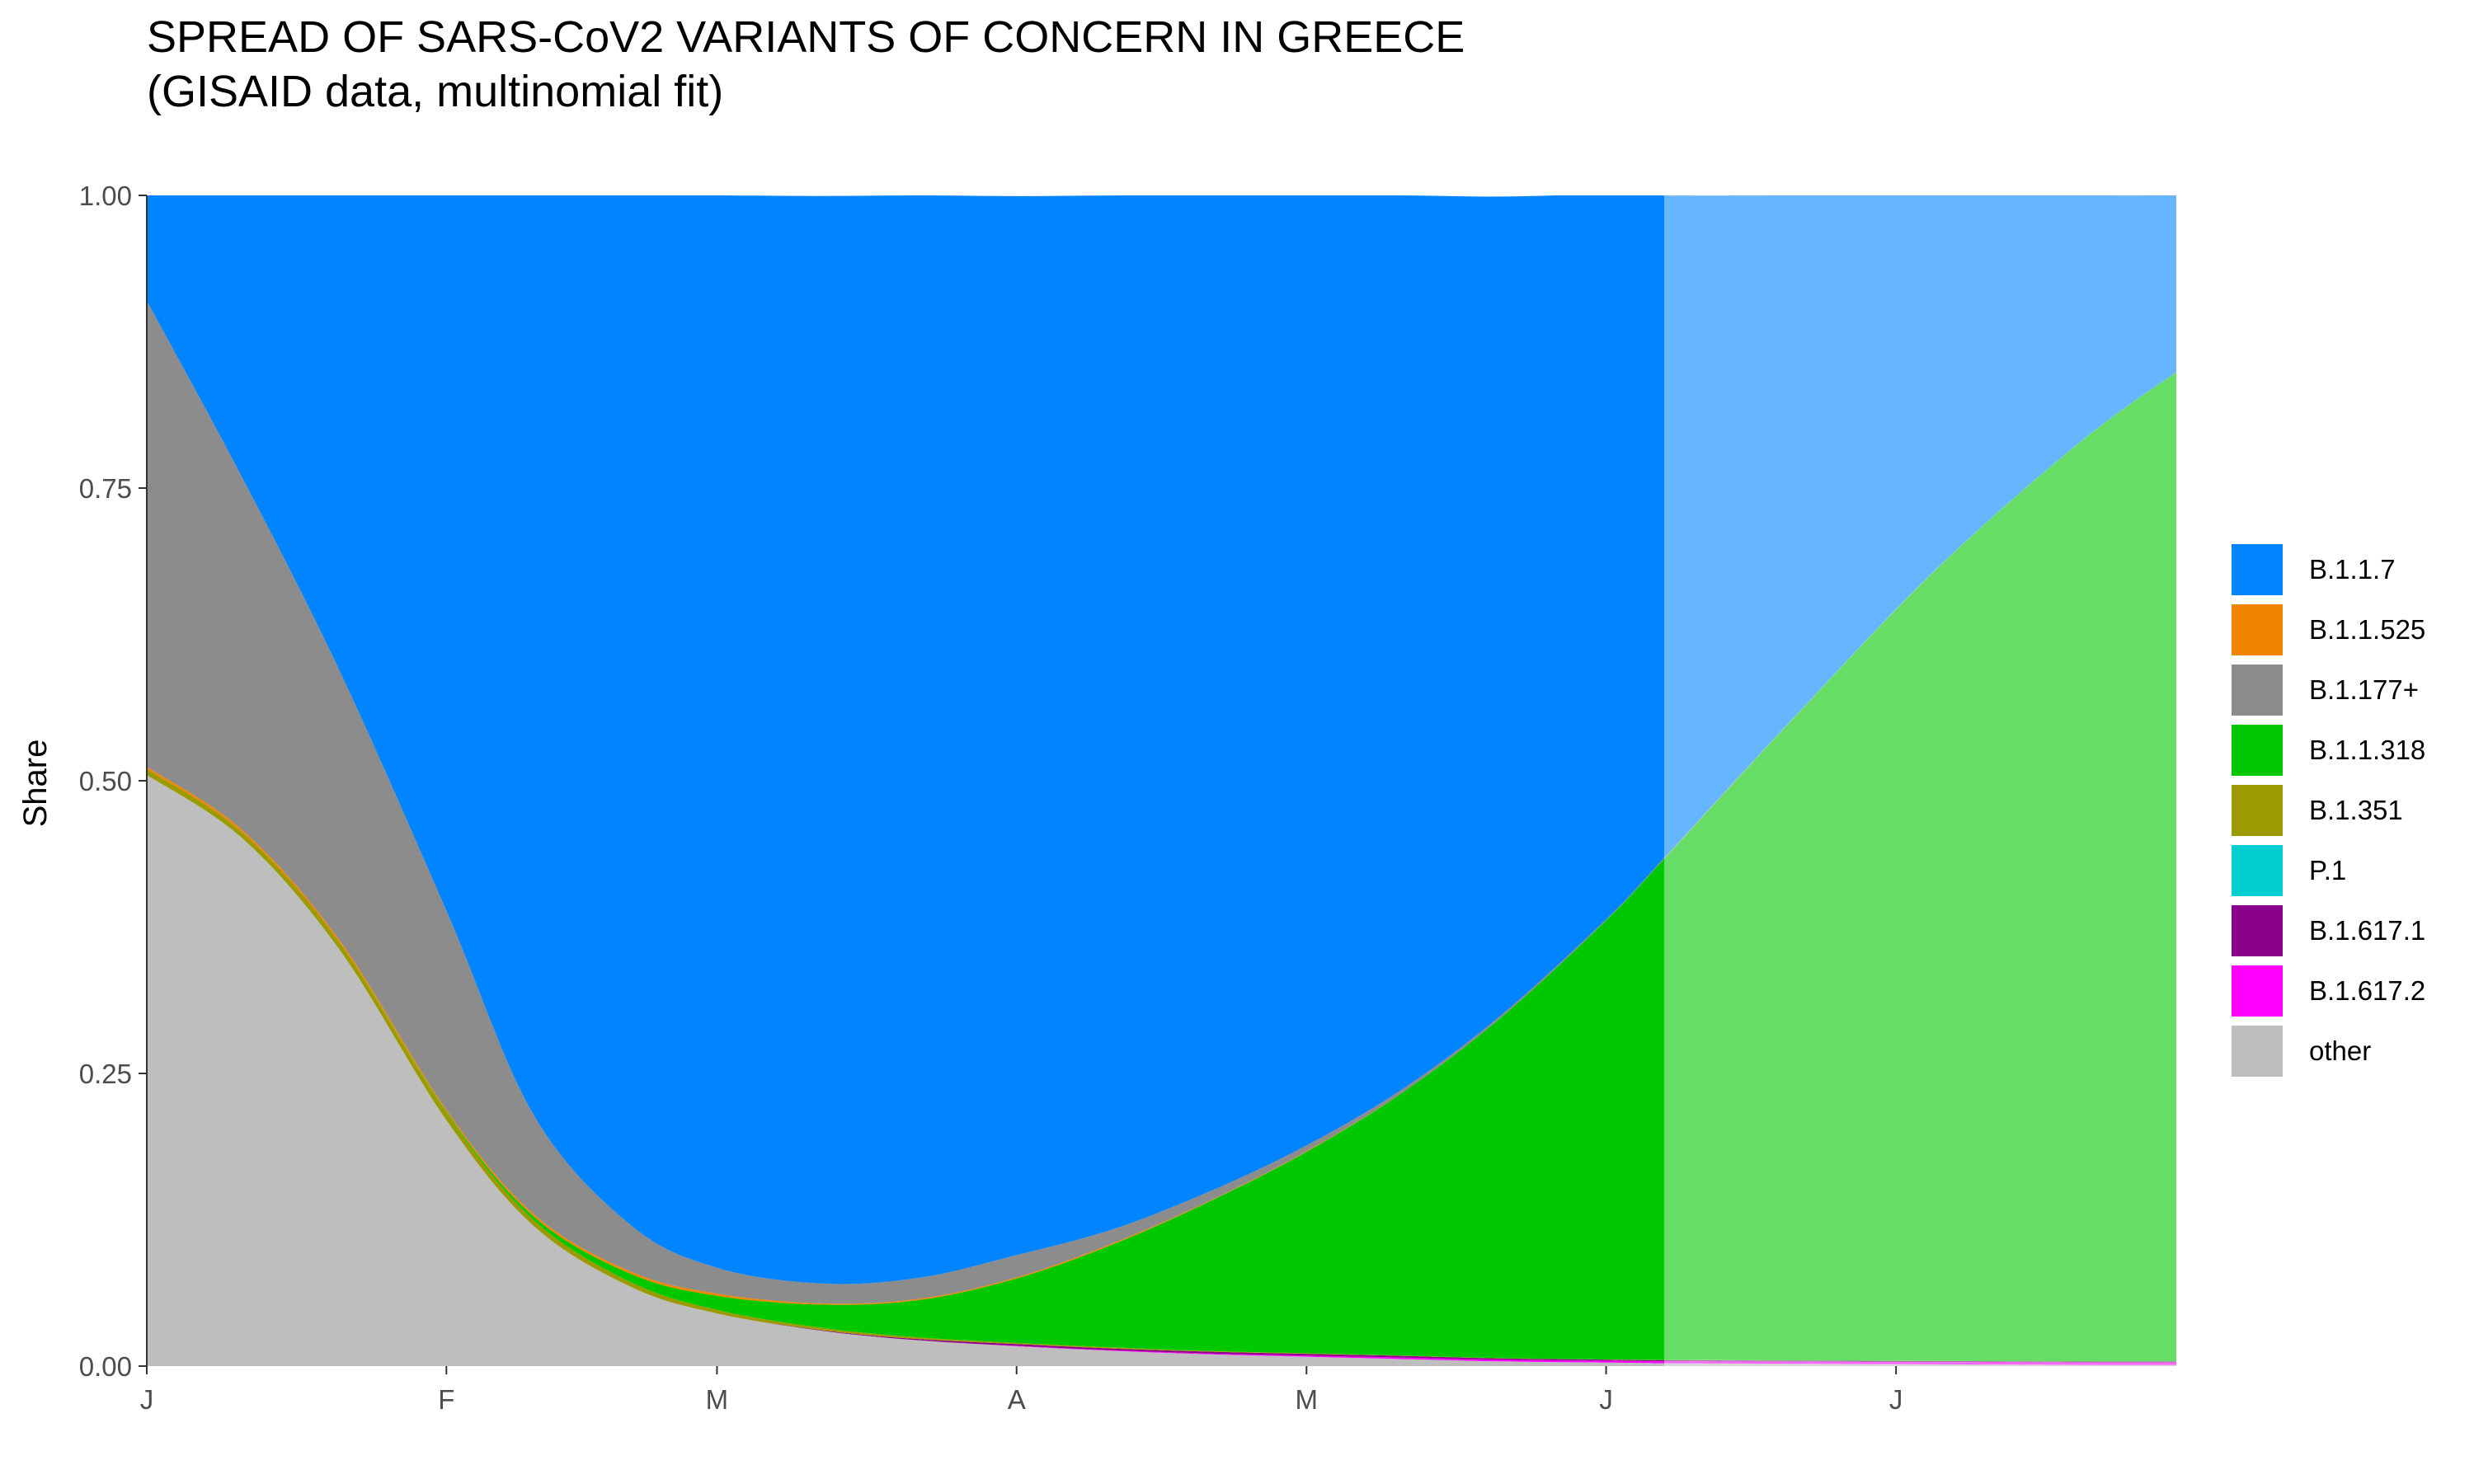 The image size is (2474, 1484). Describe the element at coordinates (2367, 990) in the screenshot. I see `legend-label: B.1.617.2` at that location.